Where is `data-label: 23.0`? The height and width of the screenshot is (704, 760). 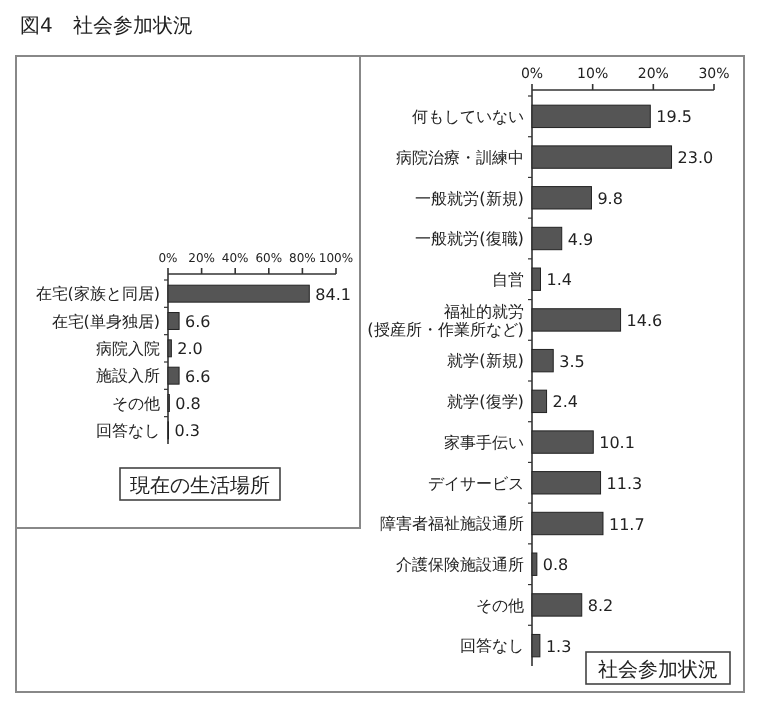 data-label: 23.0 is located at coordinates (695, 158).